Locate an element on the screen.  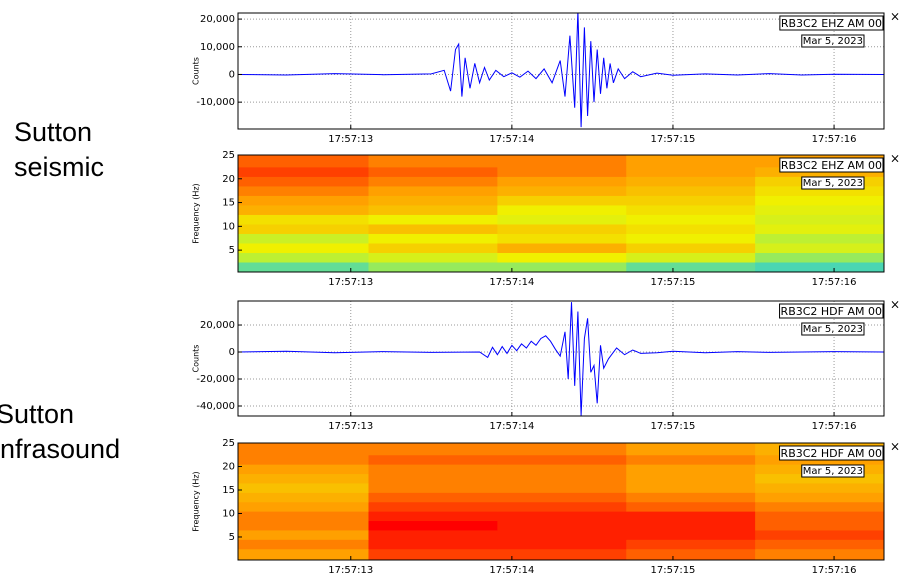
x-tick-label: 17:57:13 is located at coordinates (350, 282).